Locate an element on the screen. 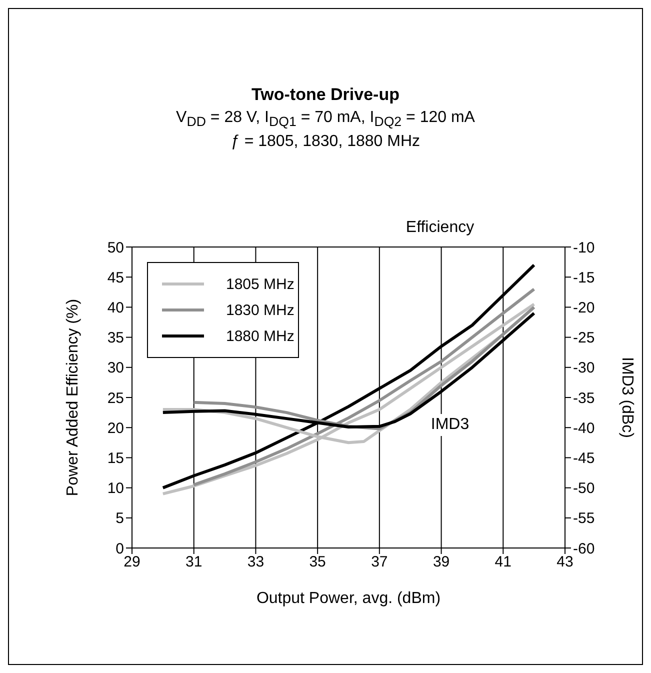 This screenshot has width=651, height=673. x-tick-label: 41 is located at coordinates (503, 562).